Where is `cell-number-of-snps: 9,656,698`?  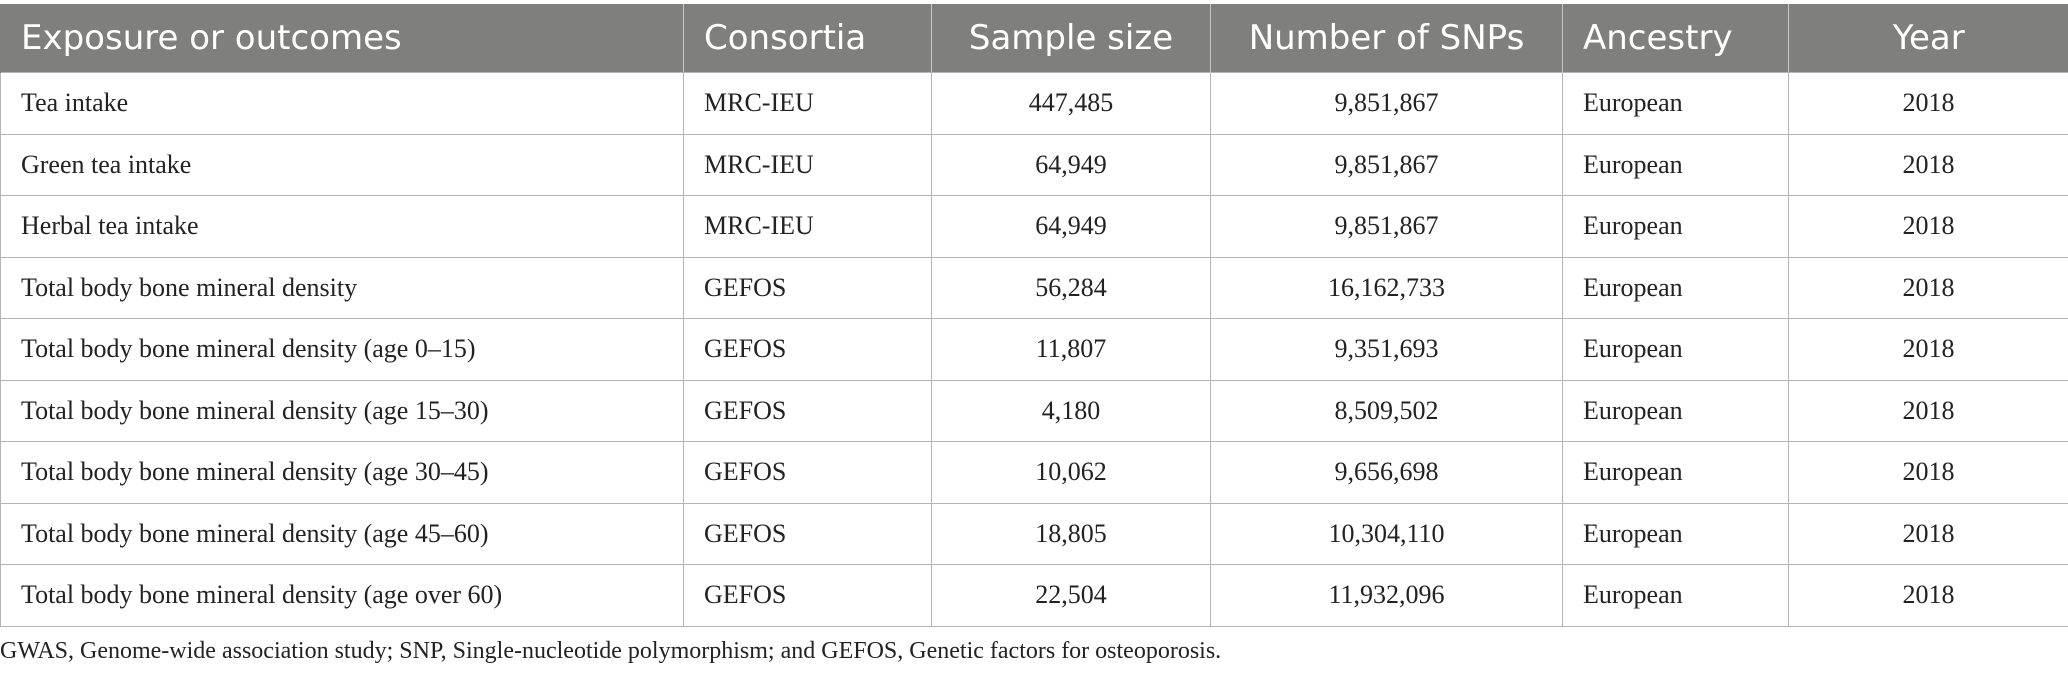
cell-number-of-snps: 9,656,698 is located at coordinates (1386, 472).